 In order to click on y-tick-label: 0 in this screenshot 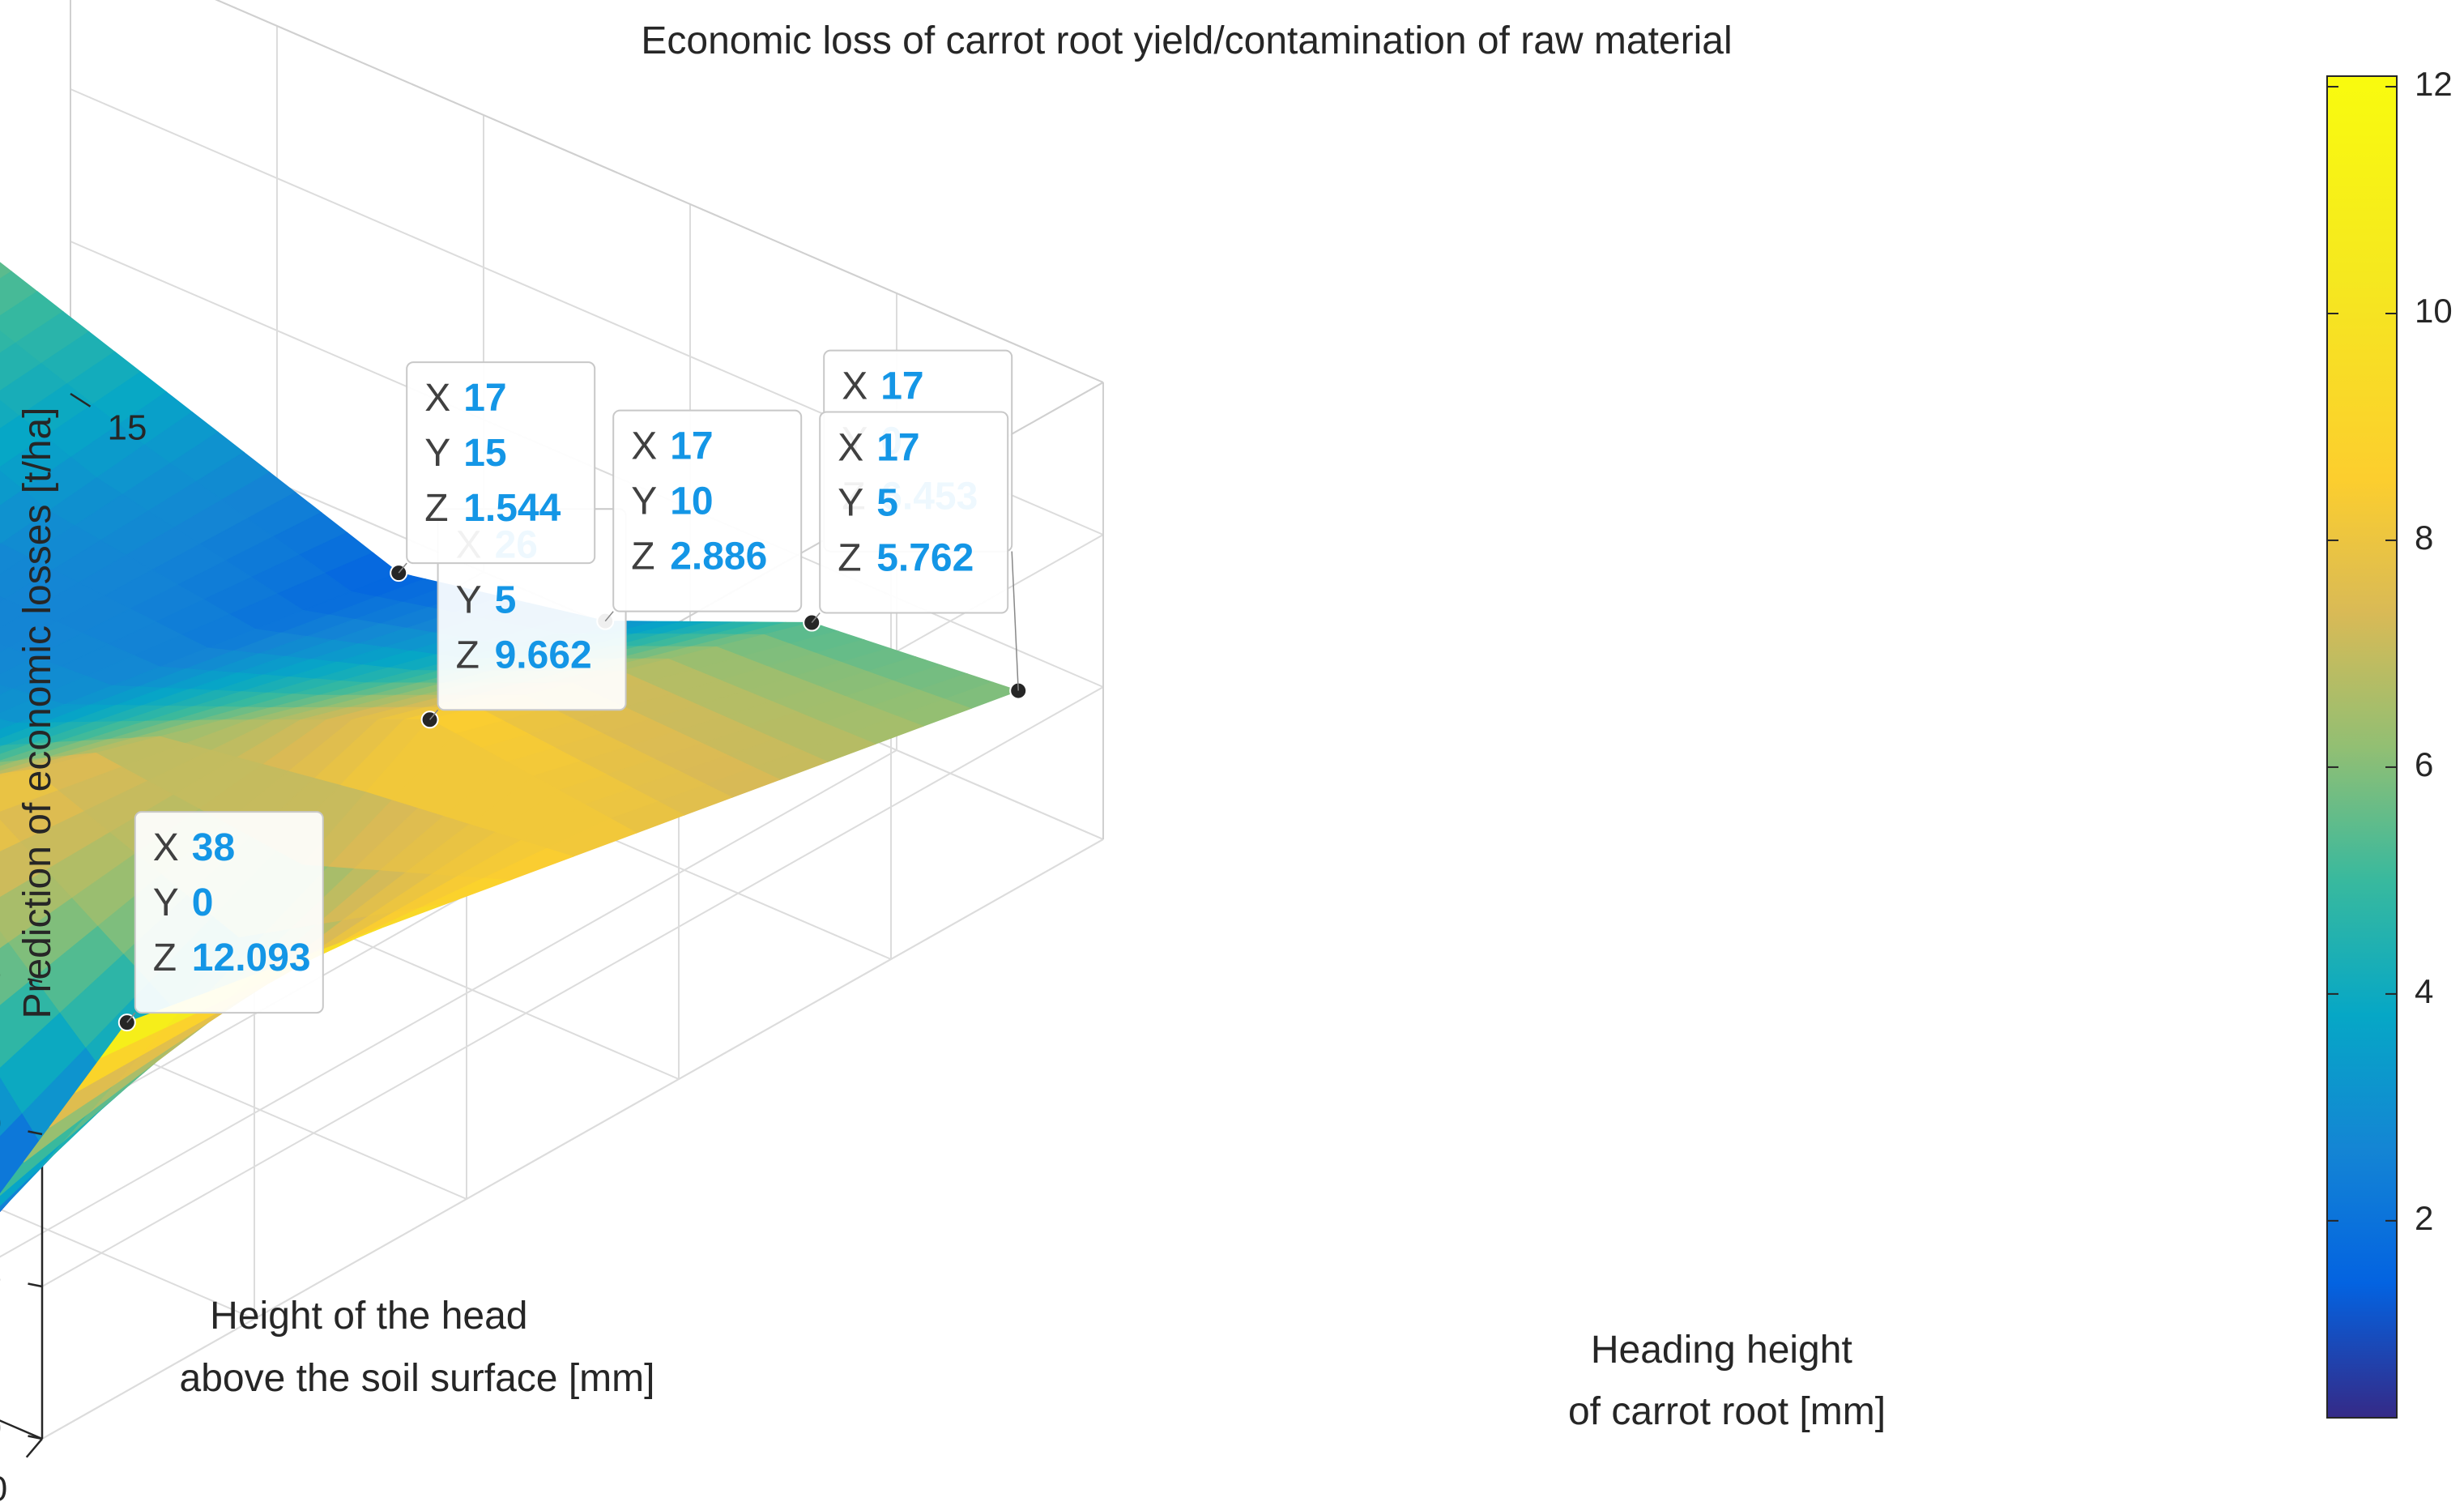, I will do `click(3, 1486)`.